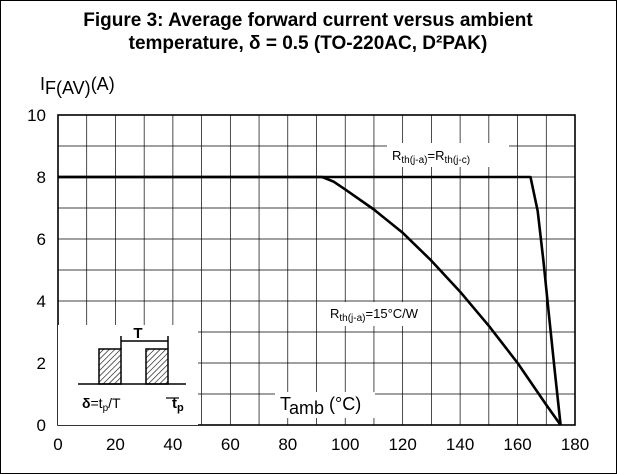  Describe the element at coordinates (36, 115) in the screenshot. I see `y-tick-label: 10` at that location.